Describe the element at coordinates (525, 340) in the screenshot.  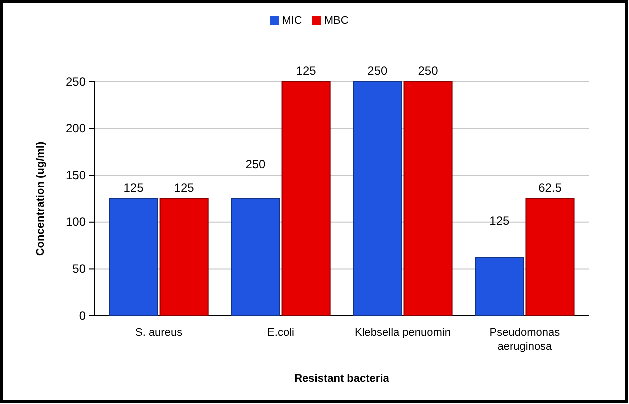
I see `x-tick-label: Pseudomonas aeruginosa` at that location.